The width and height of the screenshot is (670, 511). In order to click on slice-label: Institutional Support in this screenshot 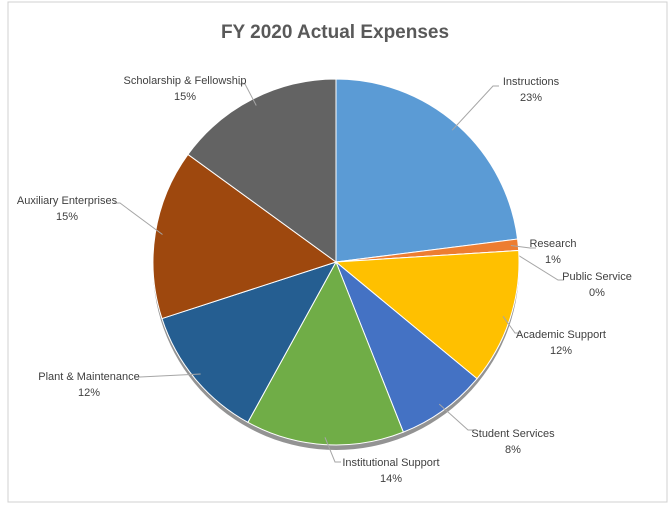, I will do `click(390, 463)`.